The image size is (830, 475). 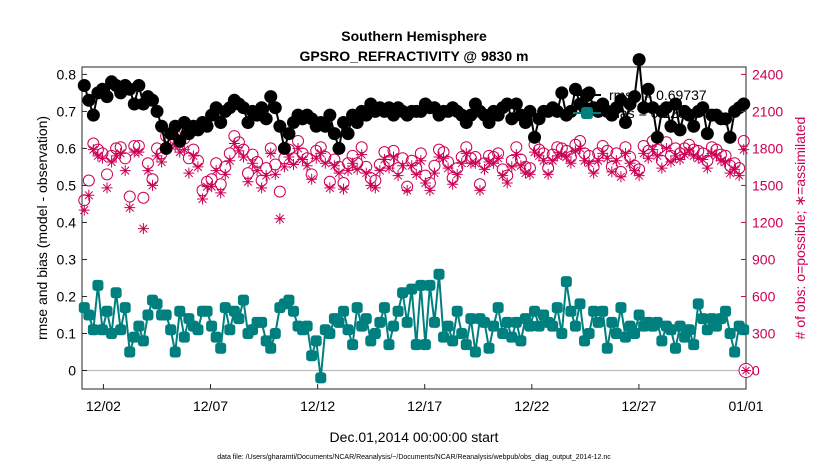 I want to click on legend: rmse = 0.69737 bias = 0.12807, so click(x=640, y=104).